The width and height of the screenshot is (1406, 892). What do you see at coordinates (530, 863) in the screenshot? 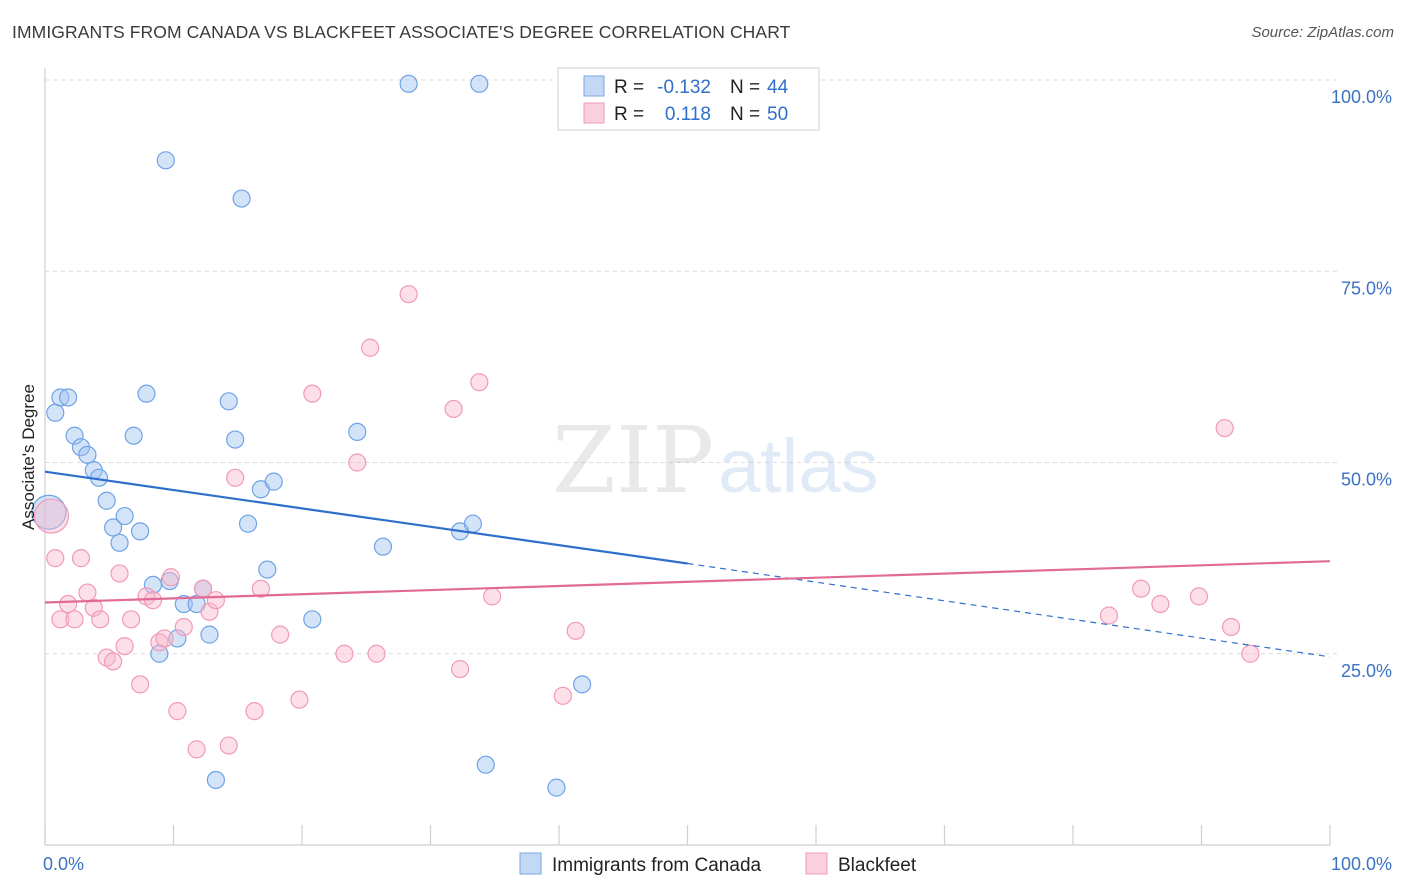
I see `legend-swatch-immigrants-from-canada` at bounding box center [530, 863].